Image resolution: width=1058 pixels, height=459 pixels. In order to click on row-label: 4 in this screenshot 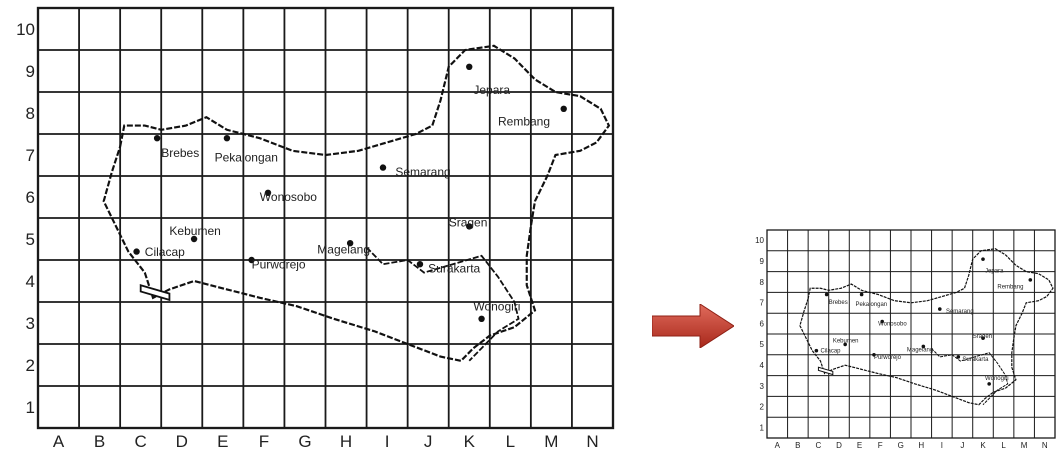, I will do `click(762, 365)`.